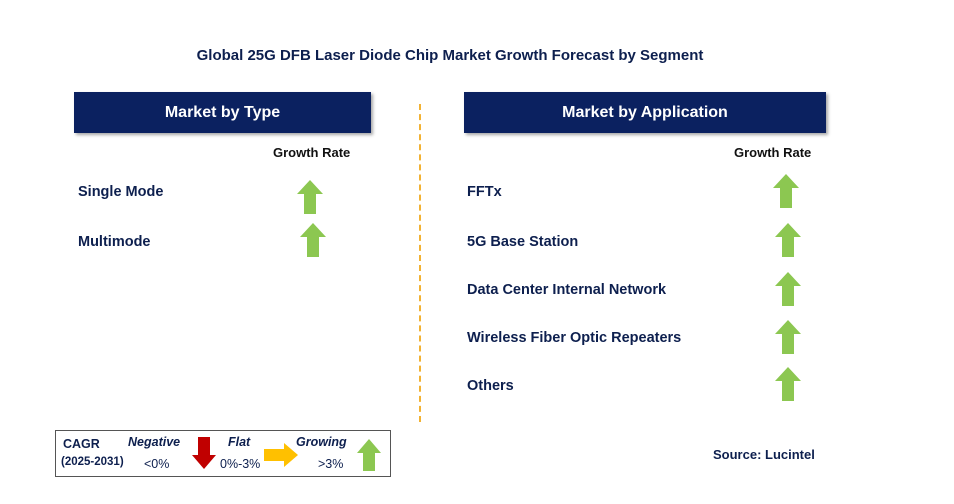  I want to click on market-by-type-header: Market by Type, so click(222, 112).